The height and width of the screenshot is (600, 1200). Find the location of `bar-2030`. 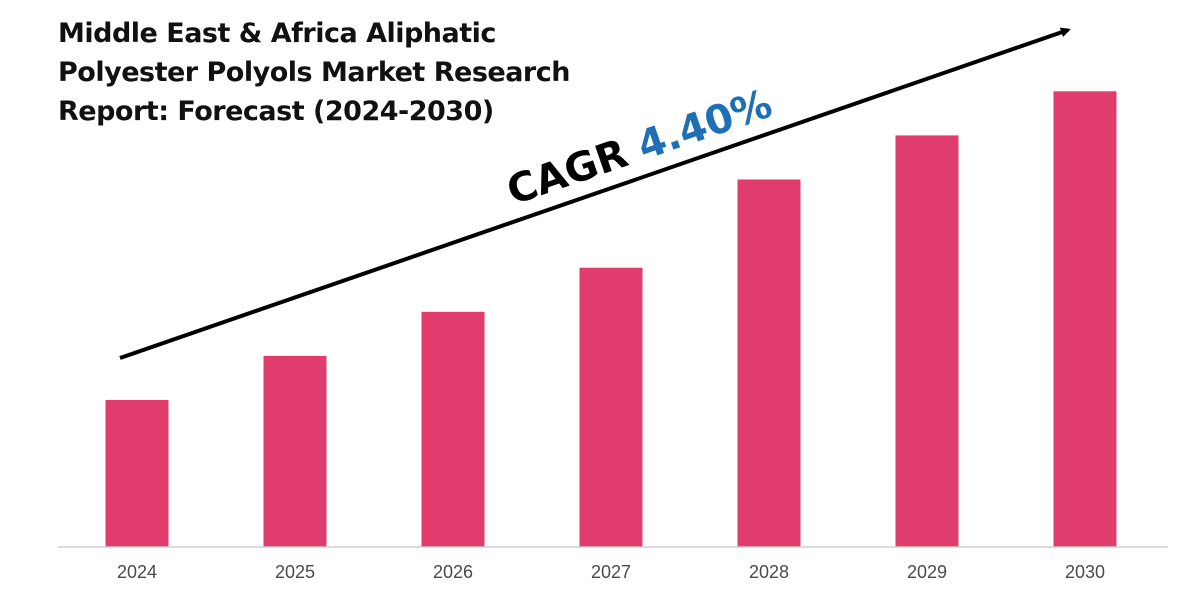

bar-2030 is located at coordinates (1085, 319).